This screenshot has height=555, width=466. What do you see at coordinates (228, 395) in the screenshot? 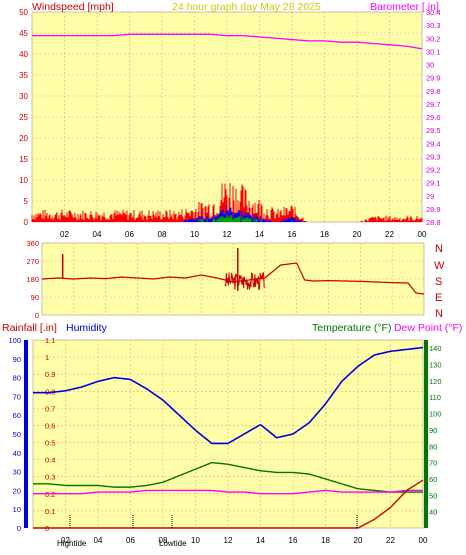
I see `humidity-series` at bounding box center [228, 395].